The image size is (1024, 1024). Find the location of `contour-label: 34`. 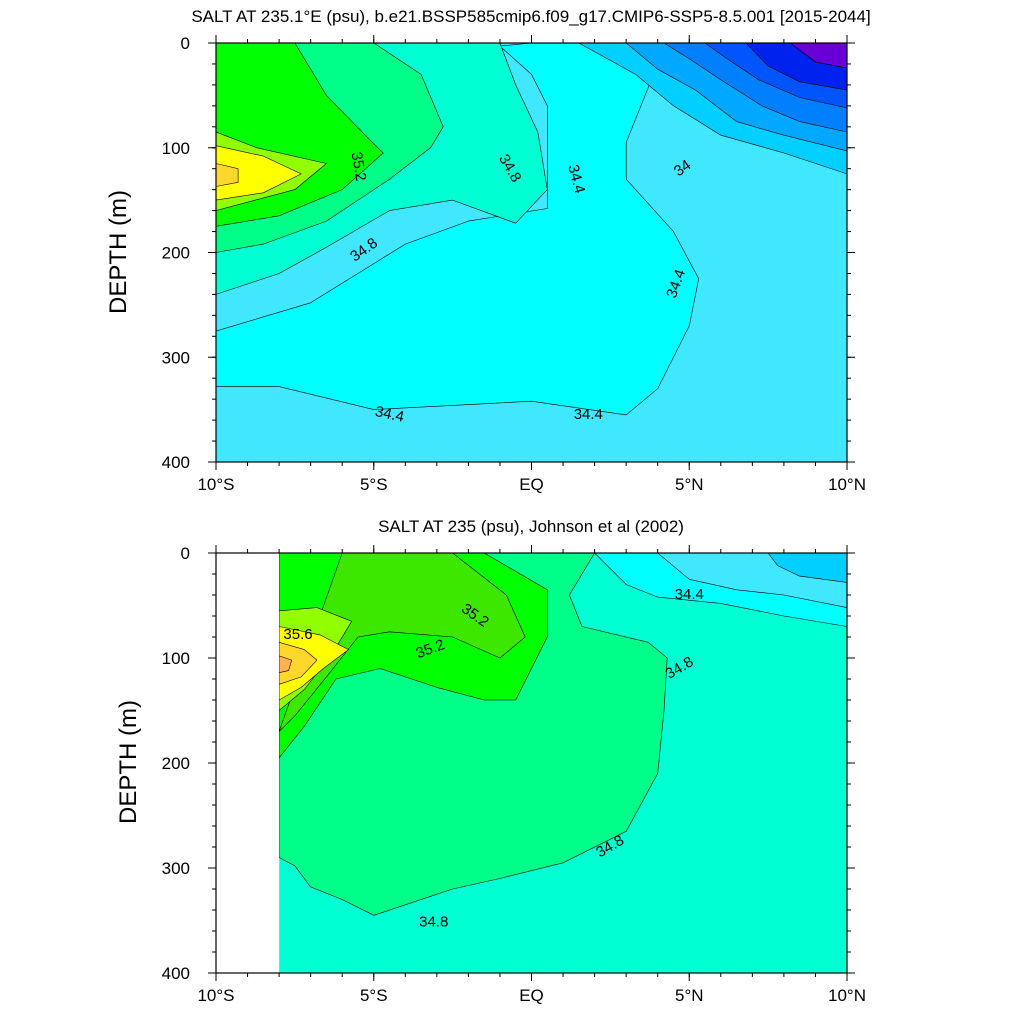

contour-label: 34 is located at coordinates (682, 168).